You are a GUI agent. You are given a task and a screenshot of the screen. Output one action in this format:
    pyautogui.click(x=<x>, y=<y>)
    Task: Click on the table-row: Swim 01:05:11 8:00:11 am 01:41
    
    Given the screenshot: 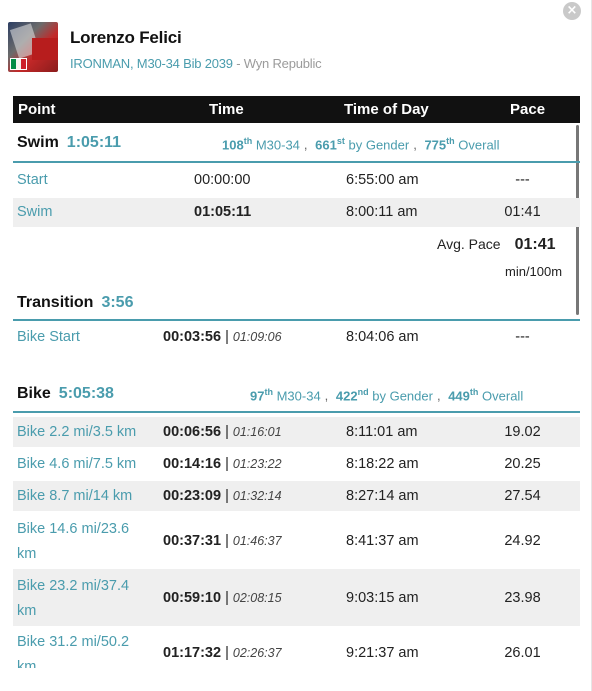 What is the action you would take?
    pyautogui.click(x=296, y=212)
    